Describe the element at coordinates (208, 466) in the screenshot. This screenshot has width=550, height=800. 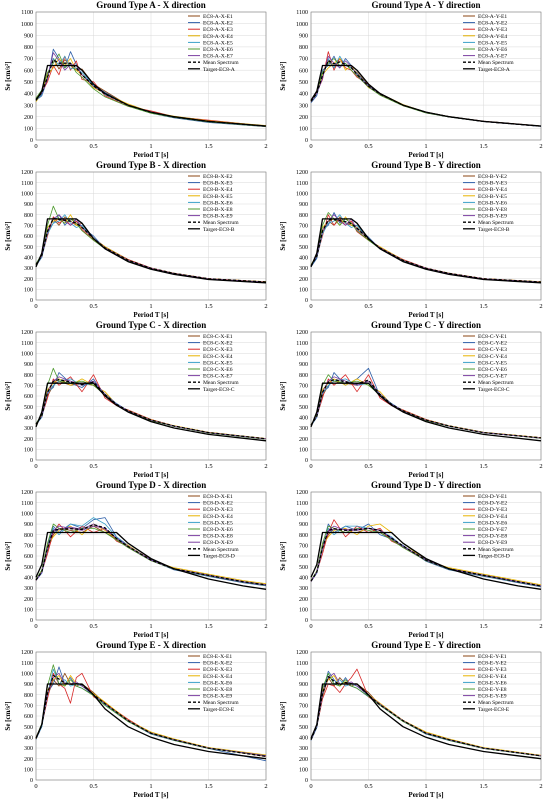
I see `x-tick-label: 1.5` at that location.